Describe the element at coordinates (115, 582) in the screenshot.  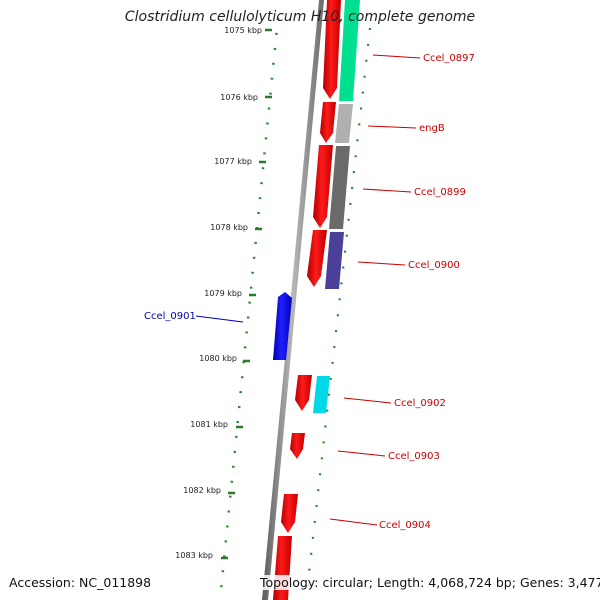
I see `accession-value: NC_011898` at that location.